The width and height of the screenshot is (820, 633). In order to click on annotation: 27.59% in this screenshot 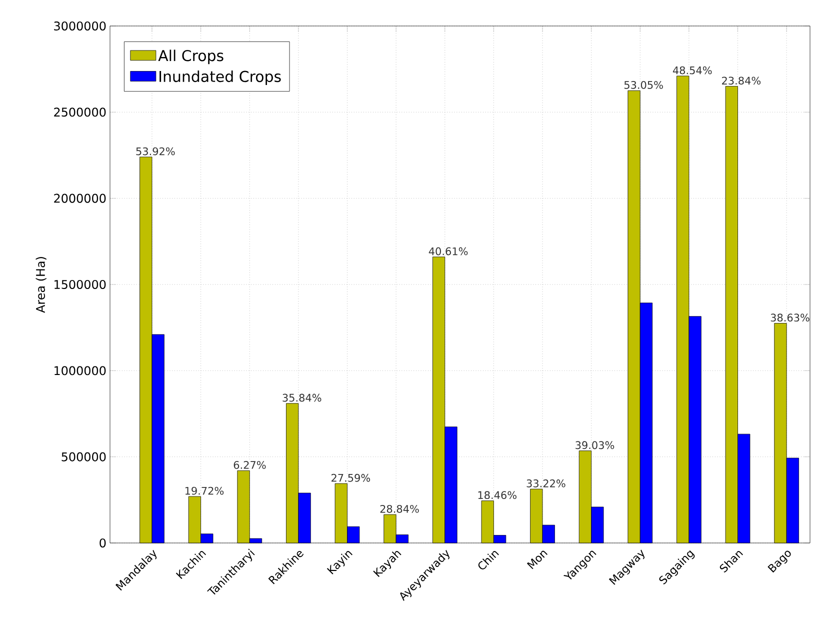, I will do `click(351, 478)`.